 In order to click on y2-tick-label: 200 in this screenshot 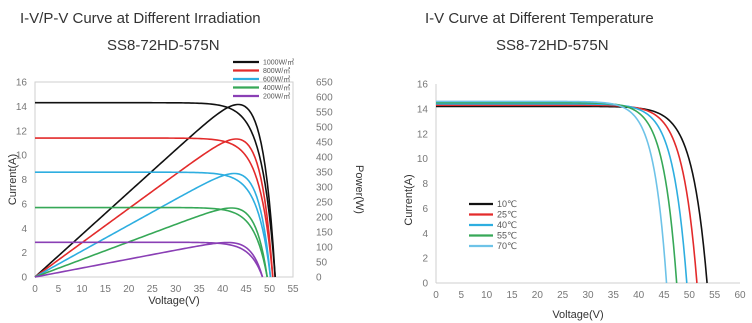, I will do `click(324, 218)`.